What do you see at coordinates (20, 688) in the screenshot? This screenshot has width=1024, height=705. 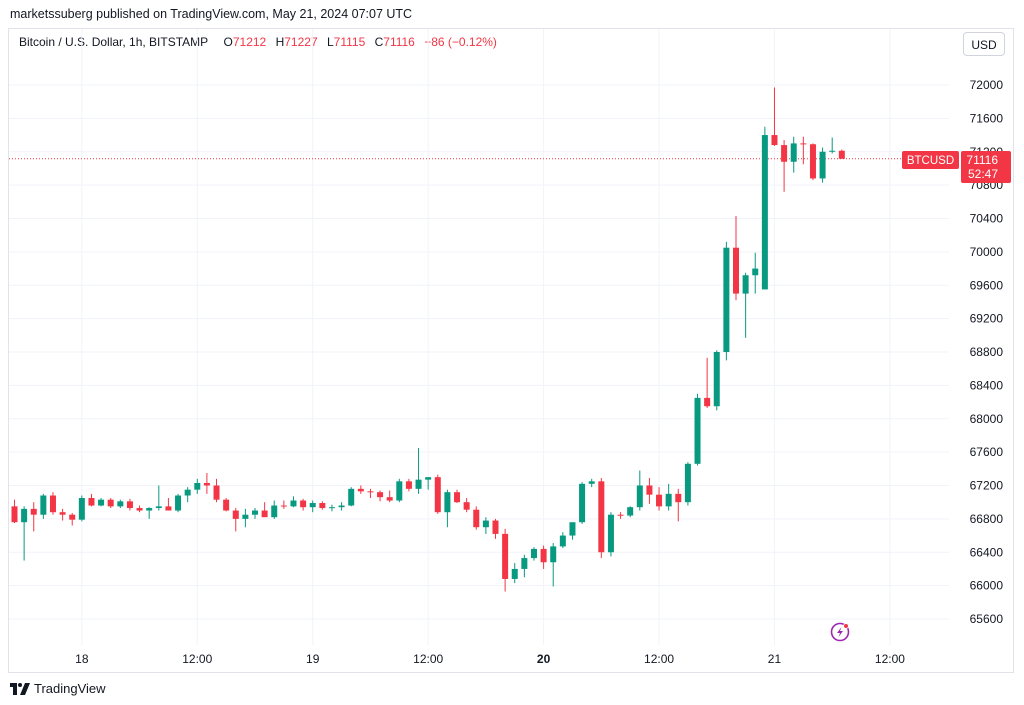 I see `tradingview-logo-icon` at bounding box center [20, 688].